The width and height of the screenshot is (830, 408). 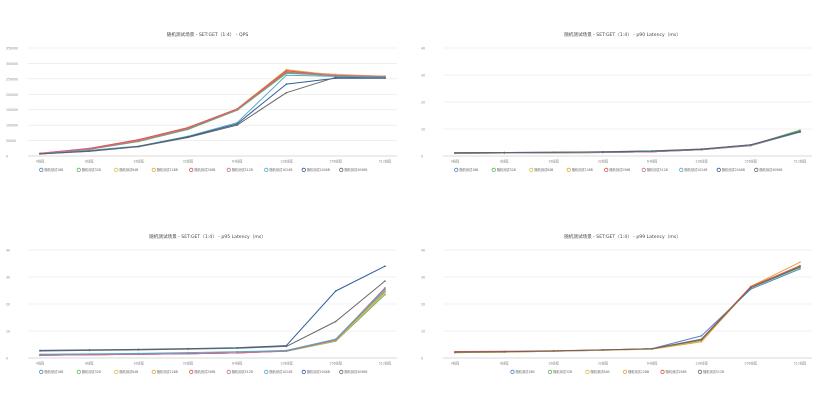 I want to click on chart-title: 随机测试场景 - SET:GET（1:4） - p99 Latency（ms）, so click(x=622, y=236).